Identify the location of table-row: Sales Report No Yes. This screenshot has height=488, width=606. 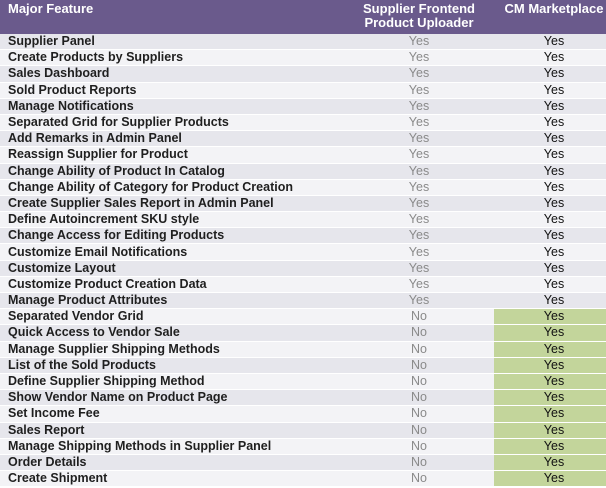
(303, 430).